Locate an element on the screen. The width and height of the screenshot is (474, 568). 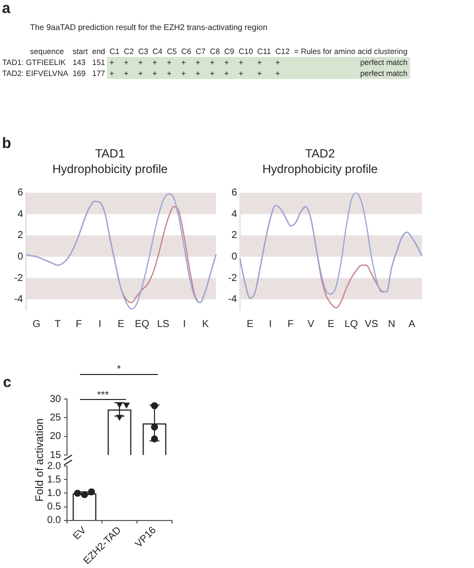
x-tick-label: A is located at coordinates (412, 324).